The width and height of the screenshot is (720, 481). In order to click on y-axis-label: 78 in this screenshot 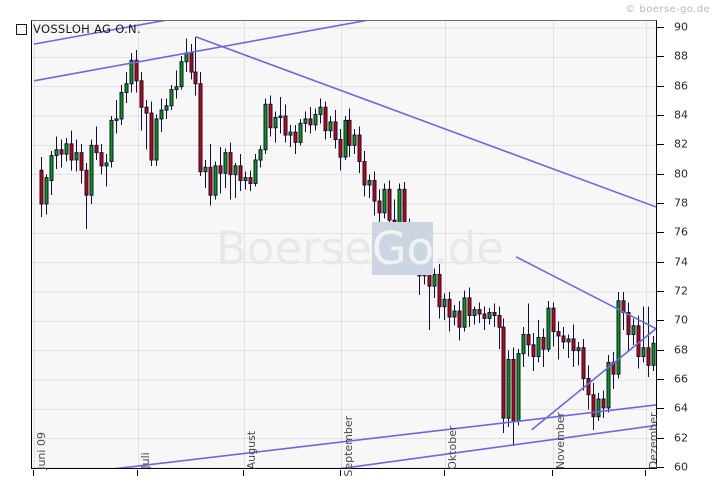, I will do `click(681, 203)`.